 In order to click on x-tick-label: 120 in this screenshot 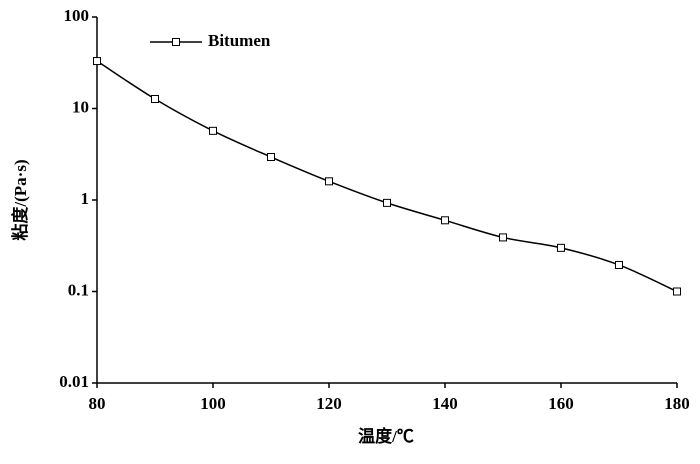, I will do `click(329, 403)`.